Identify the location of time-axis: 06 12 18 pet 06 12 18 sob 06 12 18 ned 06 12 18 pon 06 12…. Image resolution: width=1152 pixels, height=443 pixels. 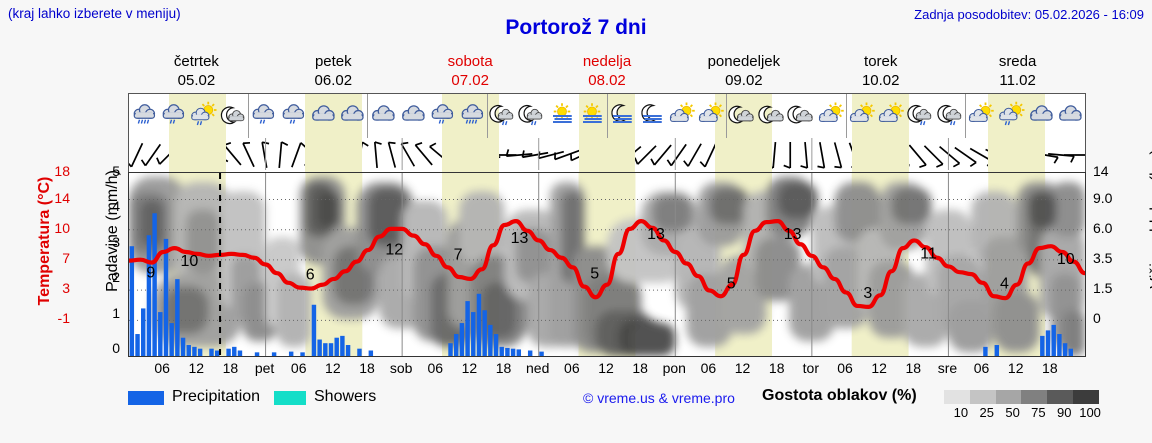
(607, 369).